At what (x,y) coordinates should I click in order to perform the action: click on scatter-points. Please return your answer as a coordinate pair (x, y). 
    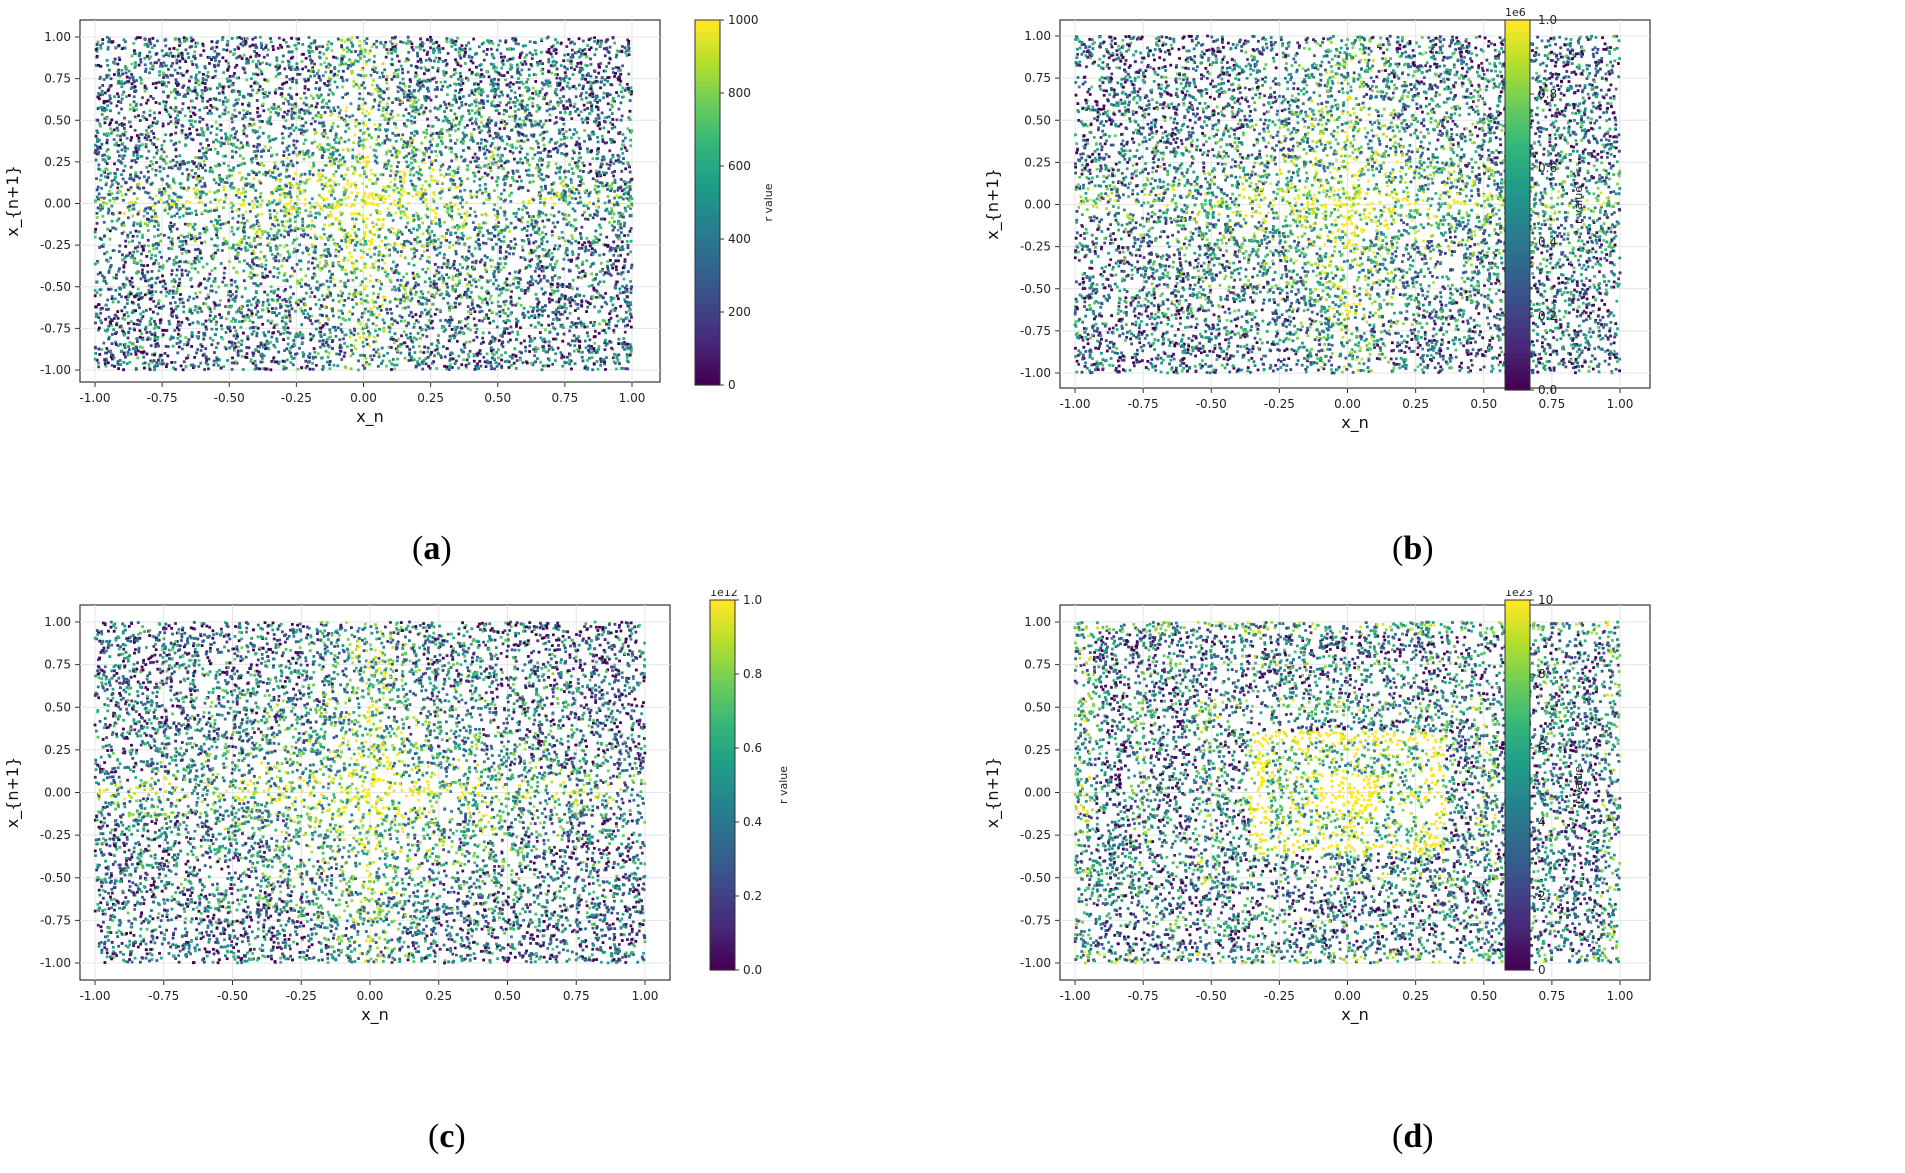
    Looking at the image, I should click on (363, 203).